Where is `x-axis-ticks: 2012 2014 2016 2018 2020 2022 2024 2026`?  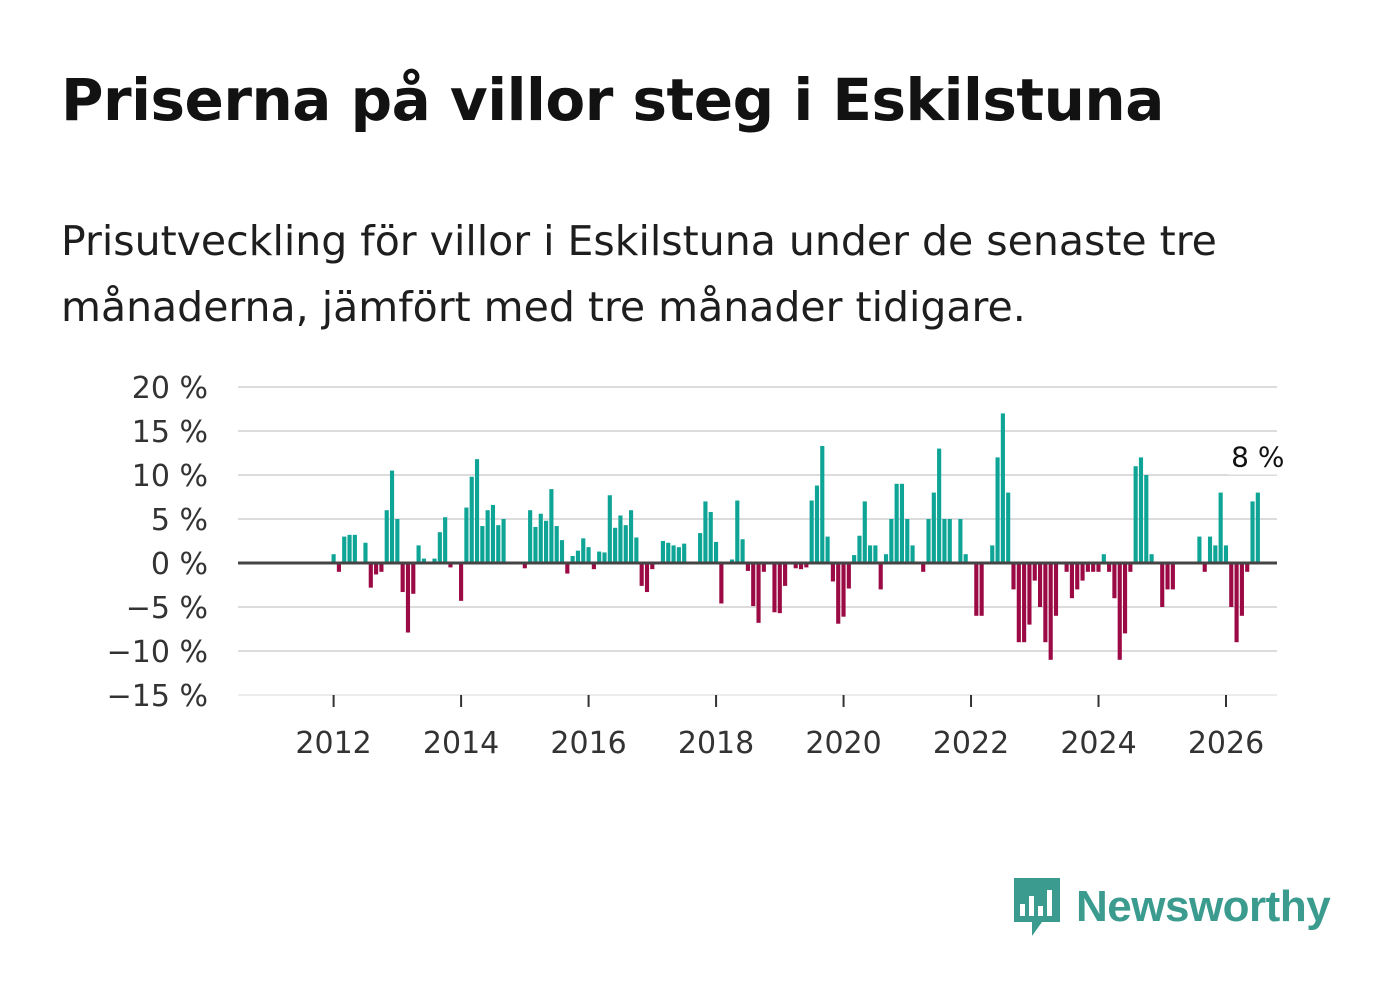 x-axis-ticks: 2012 2014 2016 2018 2020 2022 2024 2026 is located at coordinates (779, 728).